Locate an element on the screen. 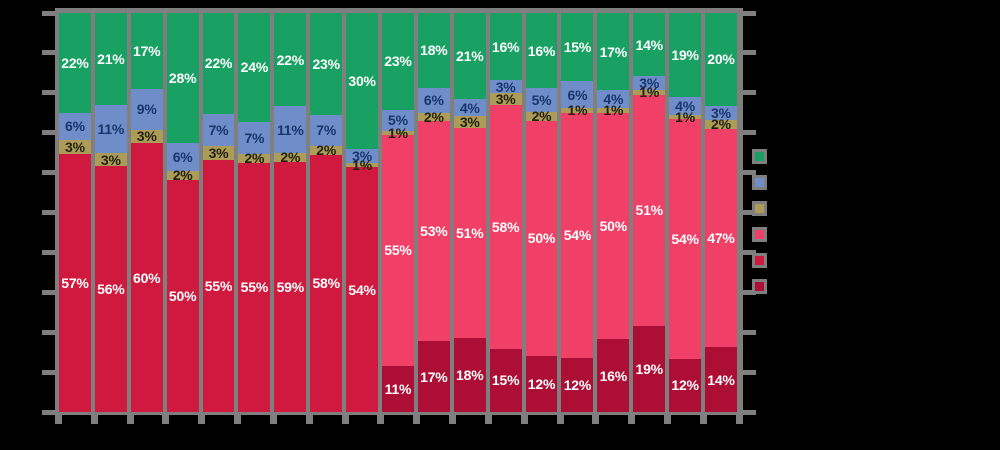  bar-segment: 9% is located at coordinates (146, 109).